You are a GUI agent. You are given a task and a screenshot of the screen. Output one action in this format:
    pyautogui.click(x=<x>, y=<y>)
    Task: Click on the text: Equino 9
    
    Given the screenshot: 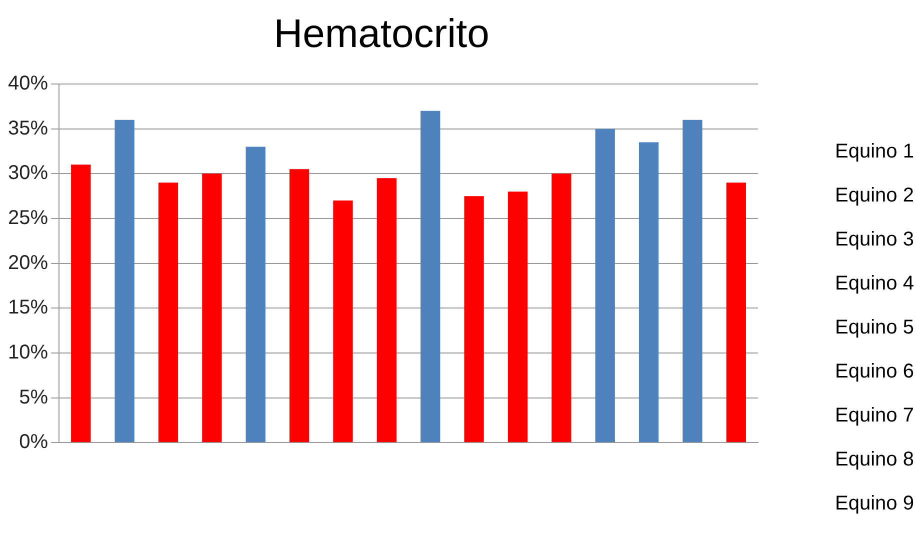 What is the action you would take?
    pyautogui.click(x=874, y=503)
    